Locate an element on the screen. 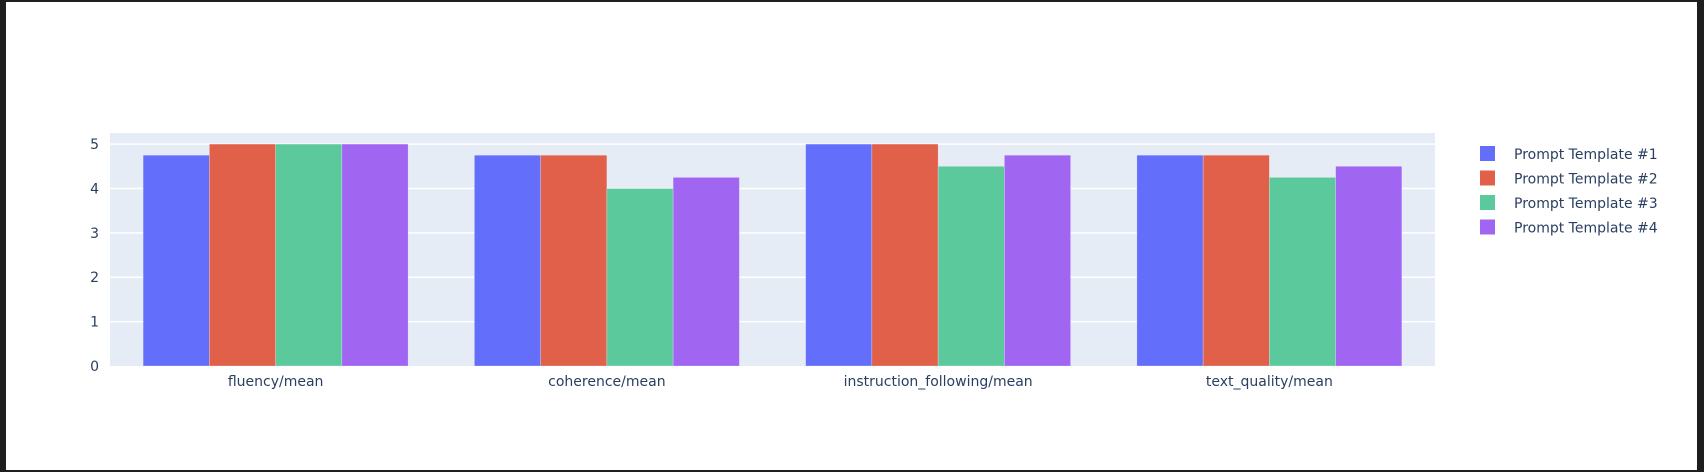  legend-label: Prompt Template #3 is located at coordinates (1586, 204).